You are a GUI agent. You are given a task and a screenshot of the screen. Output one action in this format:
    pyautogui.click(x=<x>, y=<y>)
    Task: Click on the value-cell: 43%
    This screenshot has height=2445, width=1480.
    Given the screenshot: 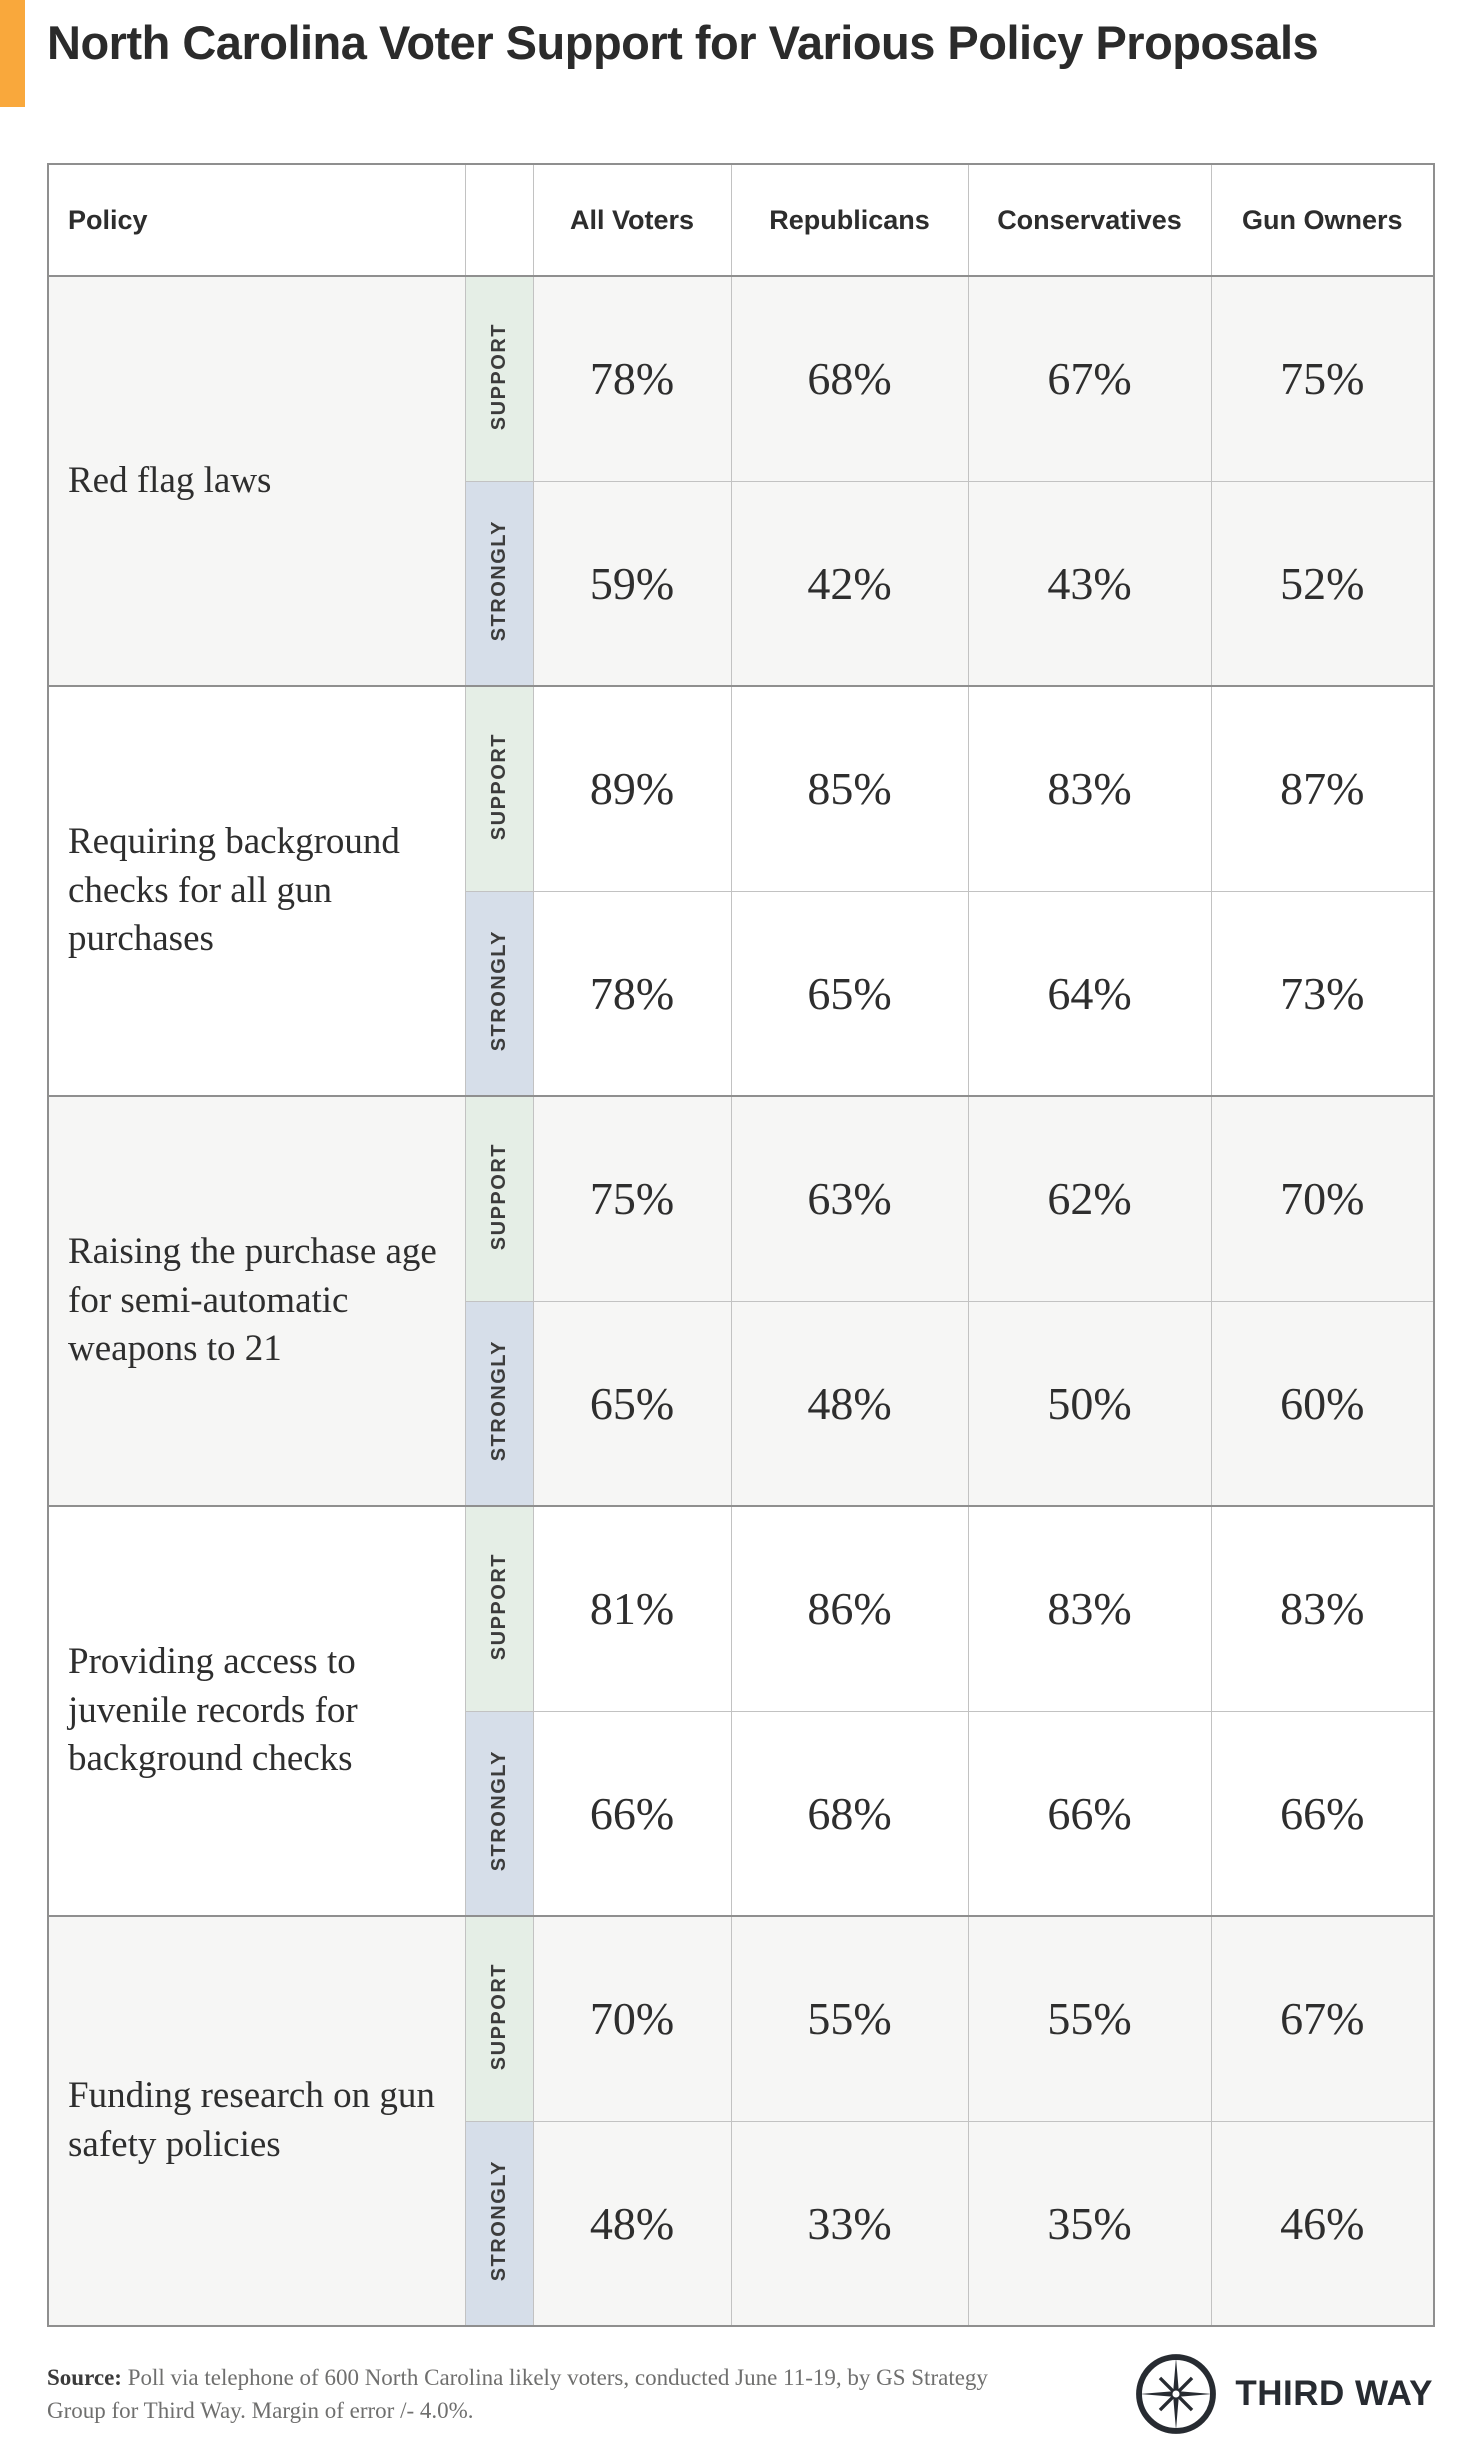 What is the action you would take?
    pyautogui.click(x=1089, y=583)
    